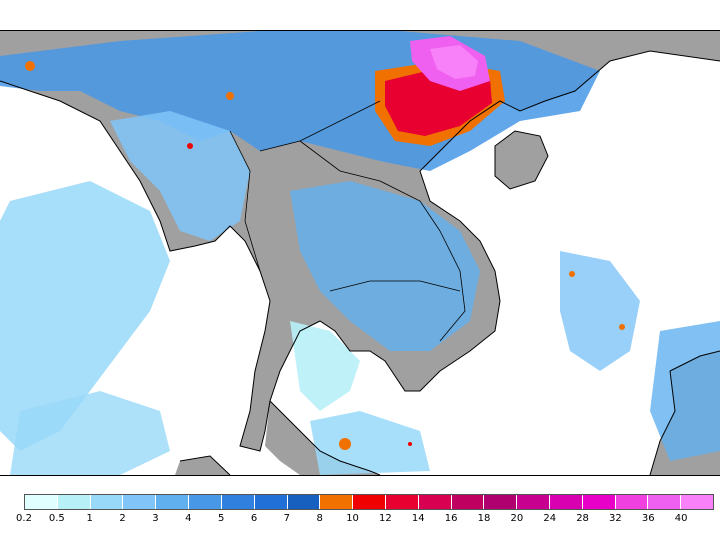 The height and width of the screenshot is (540, 720). I want to click on border-china-north, so click(320, 126).